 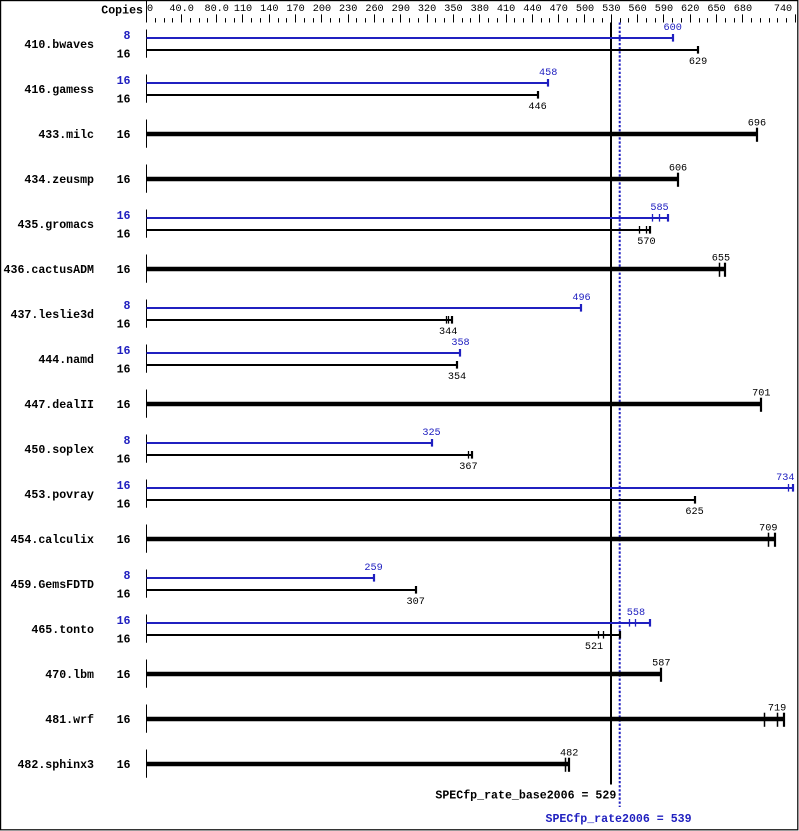 I want to click on svg-text: 470, so click(x=559, y=9).